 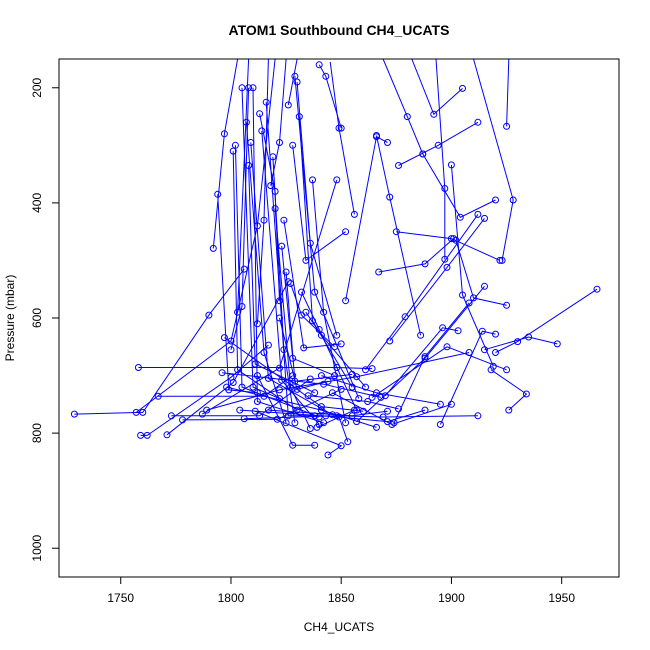 I want to click on y-tick-label: 200, so click(x=37, y=87).